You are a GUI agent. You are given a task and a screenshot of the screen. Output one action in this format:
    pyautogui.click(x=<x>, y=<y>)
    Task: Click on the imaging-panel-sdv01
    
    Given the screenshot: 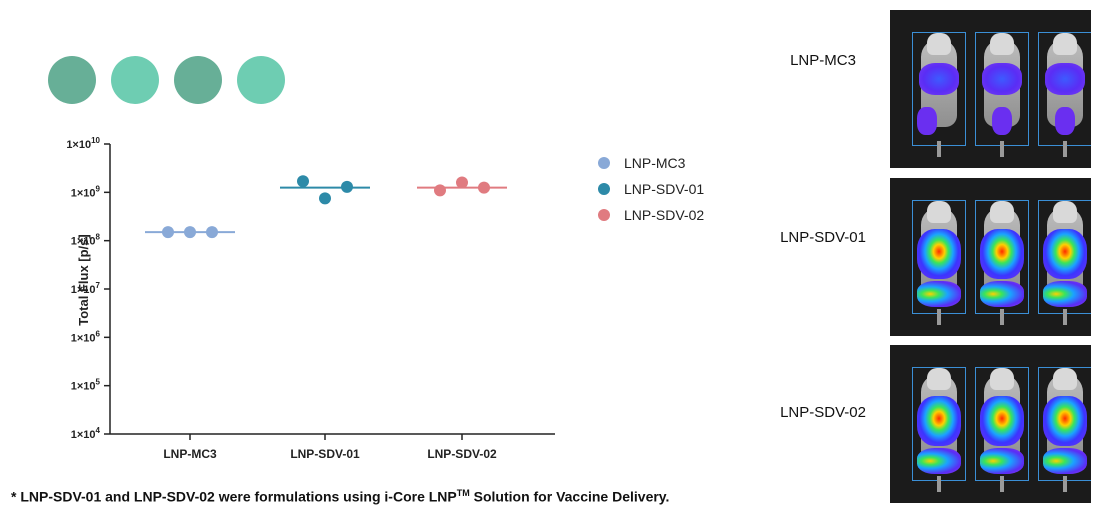 What is the action you would take?
    pyautogui.click(x=990, y=257)
    